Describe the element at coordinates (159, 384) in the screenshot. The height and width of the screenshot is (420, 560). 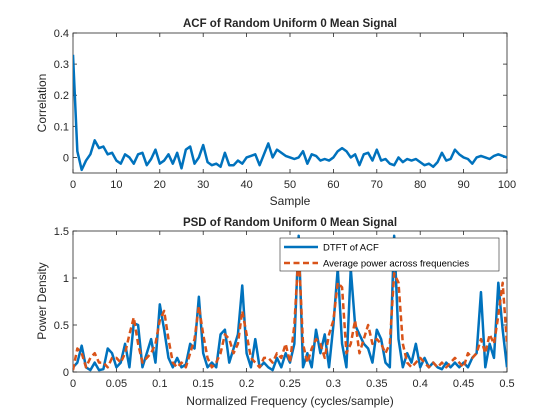
I see `psd-x-tick-label: 0.1` at that location.